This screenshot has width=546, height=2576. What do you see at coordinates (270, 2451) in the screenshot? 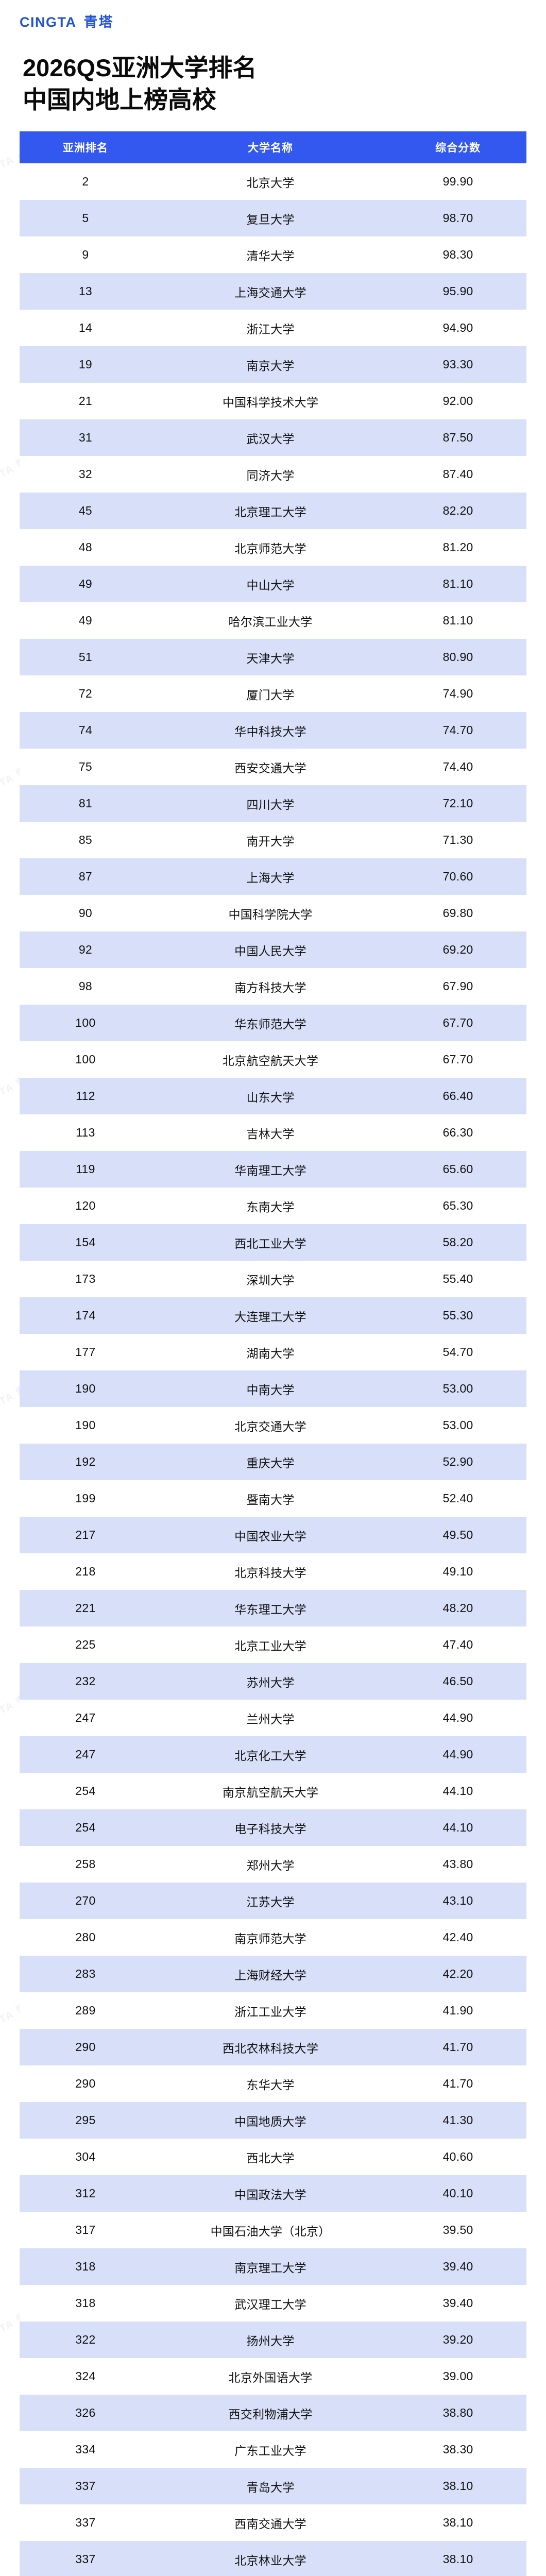
I see `cell-university-name: 广东工业大学` at bounding box center [270, 2451].